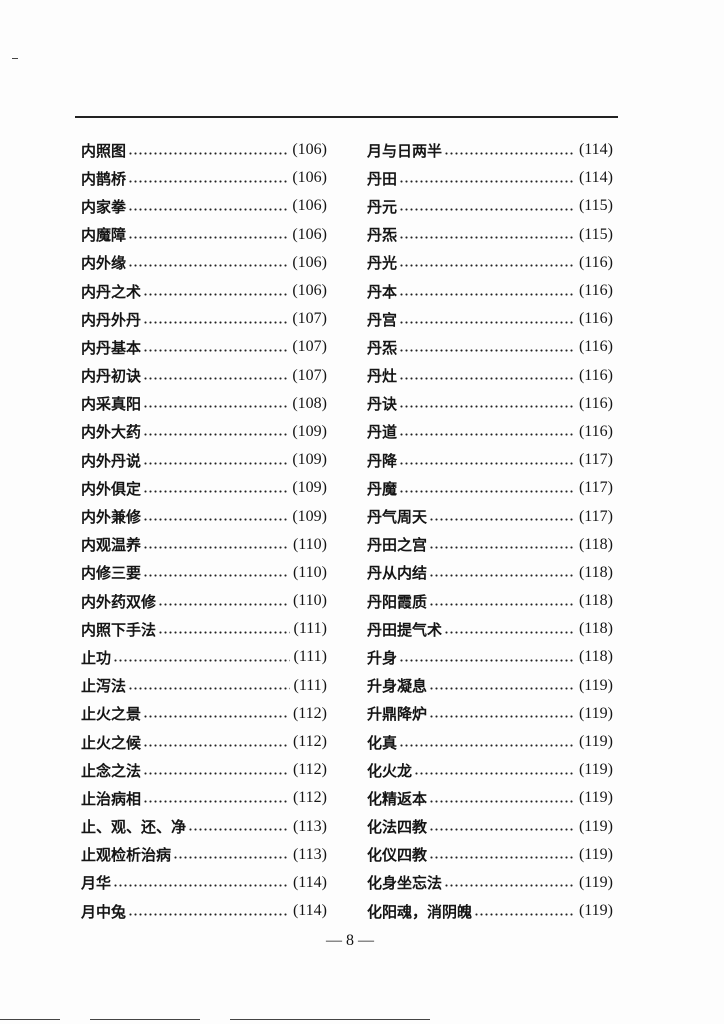  Describe the element at coordinates (397, 601) in the screenshot. I see `entry-term: 丹阳霞质` at that location.